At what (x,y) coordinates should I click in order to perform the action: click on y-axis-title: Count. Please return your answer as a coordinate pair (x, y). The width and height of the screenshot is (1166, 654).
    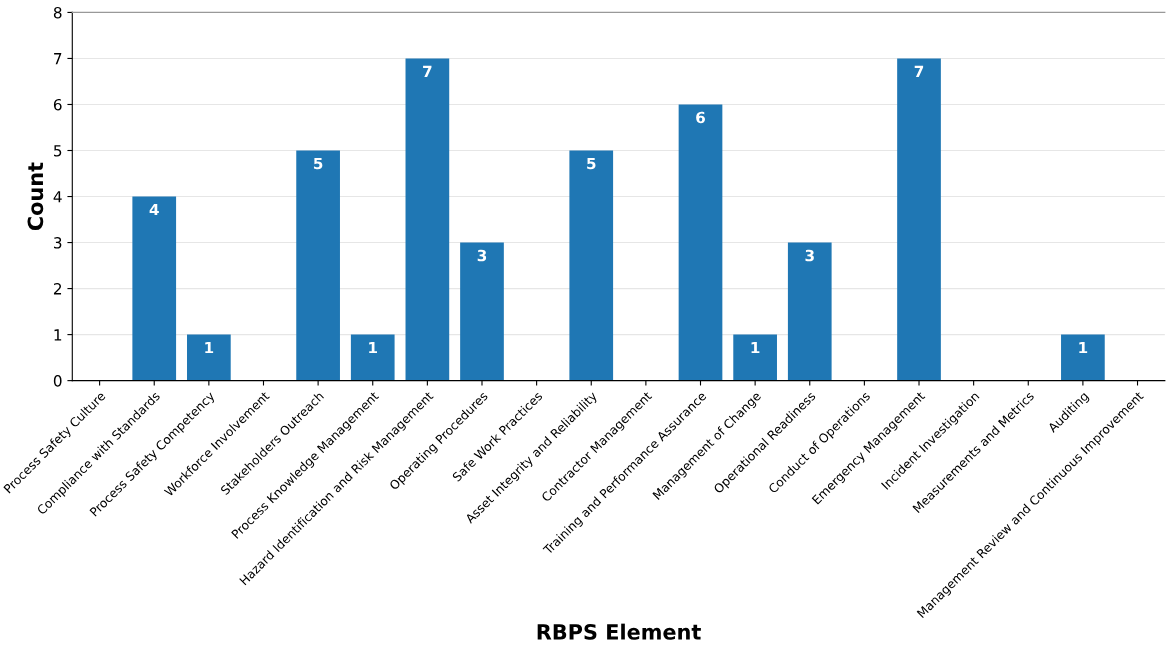
    Looking at the image, I should click on (35, 196).